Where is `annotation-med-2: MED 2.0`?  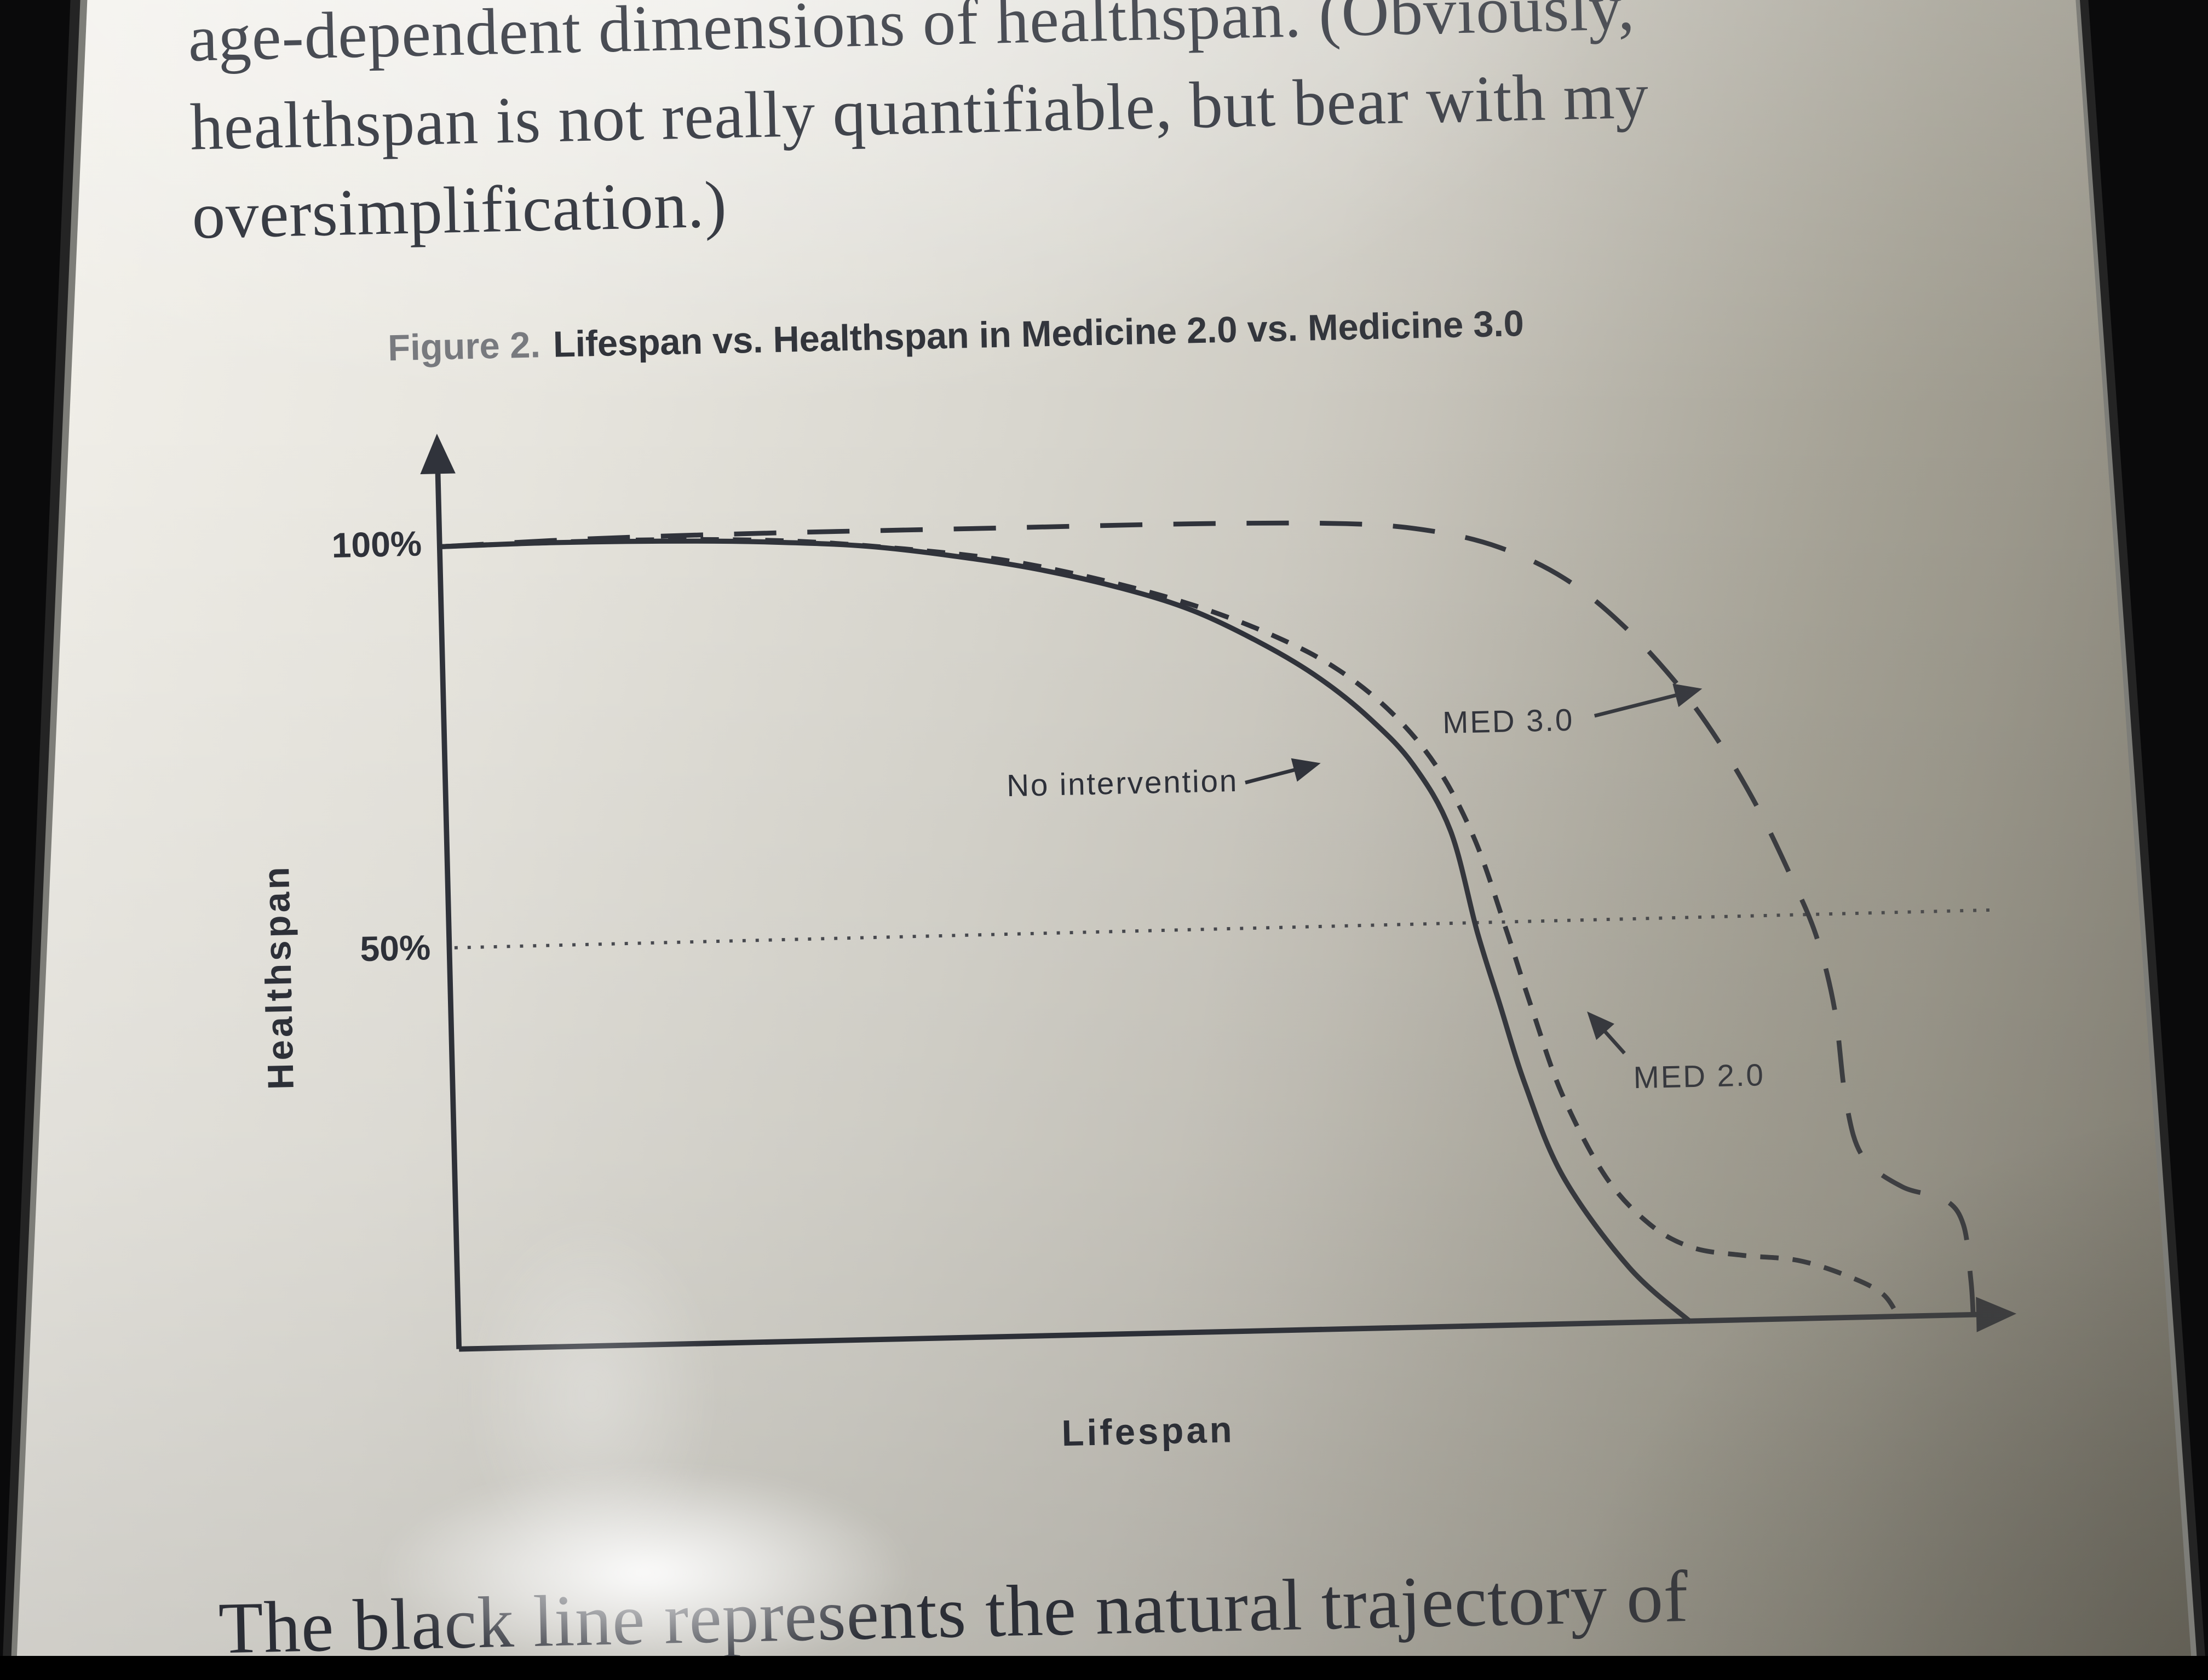
annotation-med-2: MED 2.0 is located at coordinates (1699, 1076).